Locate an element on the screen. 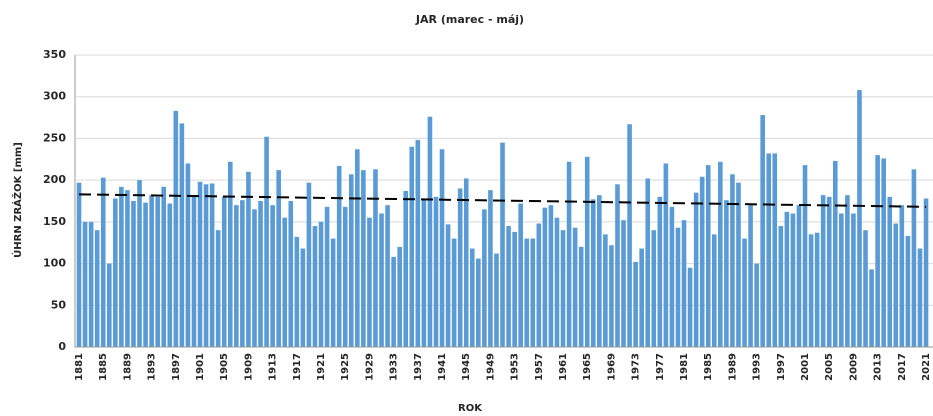  x-tick-label: 2021 is located at coordinates (926, 367).